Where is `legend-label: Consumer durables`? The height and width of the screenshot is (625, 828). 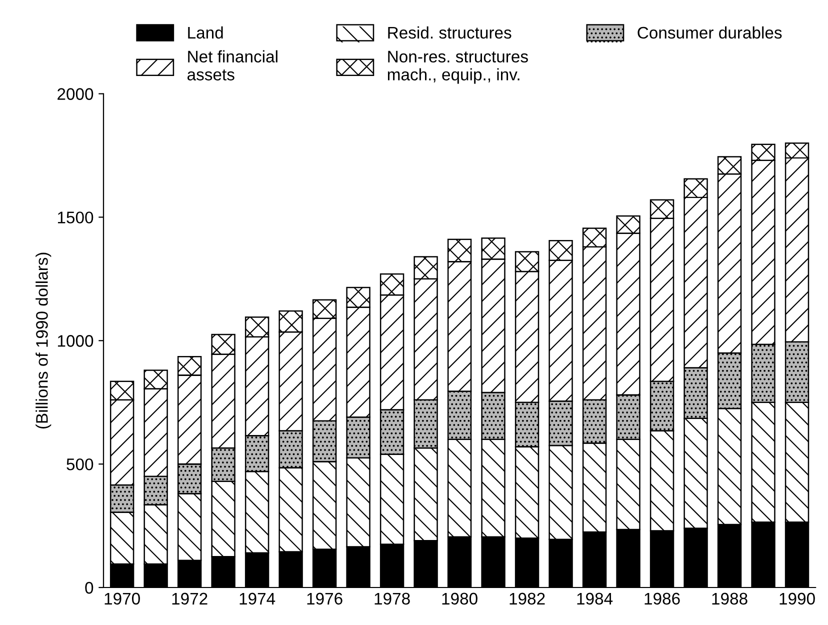
legend-label: Consumer durables is located at coordinates (710, 32).